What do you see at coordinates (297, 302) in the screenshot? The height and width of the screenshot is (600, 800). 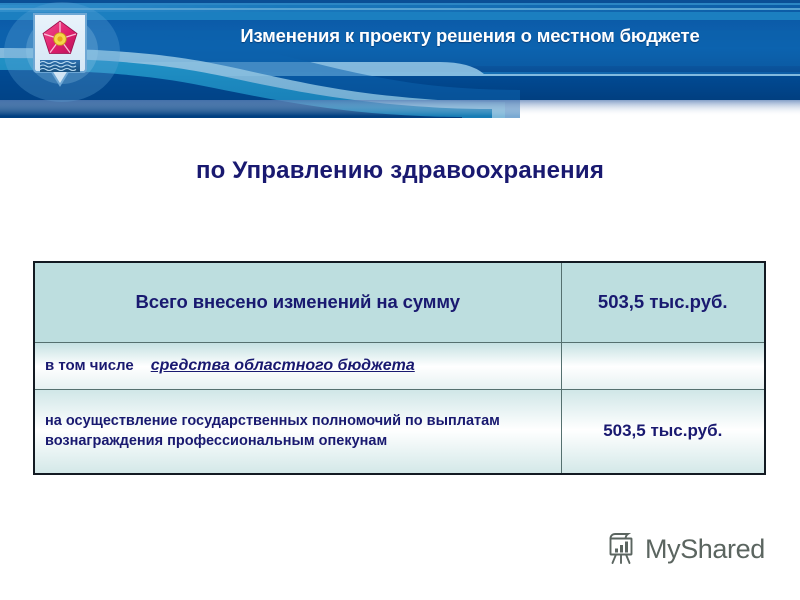 I see `total-amount-label: Всего внесено изменений на сумму` at bounding box center [297, 302].